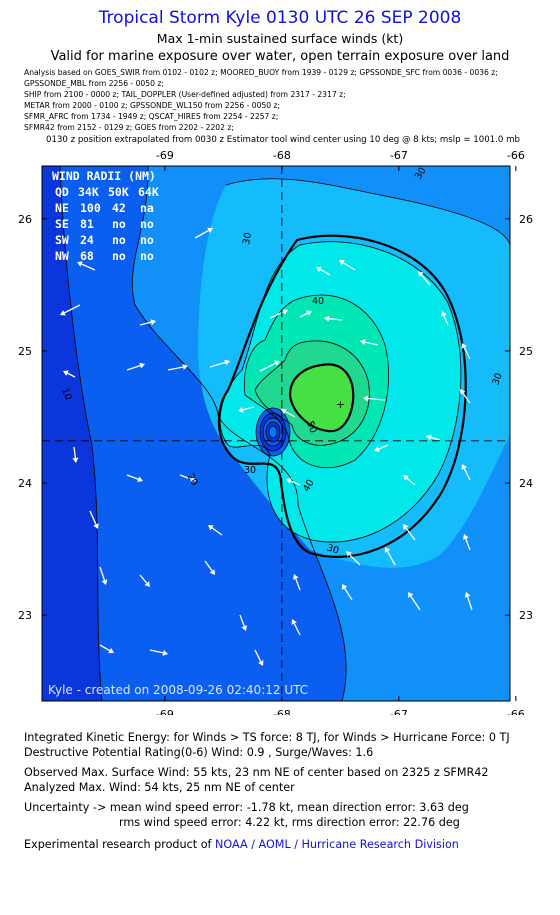 The width and height of the screenshot is (560, 915). What do you see at coordinates (516, 155) in the screenshot?
I see `lon-label-top: -66` at bounding box center [516, 155].